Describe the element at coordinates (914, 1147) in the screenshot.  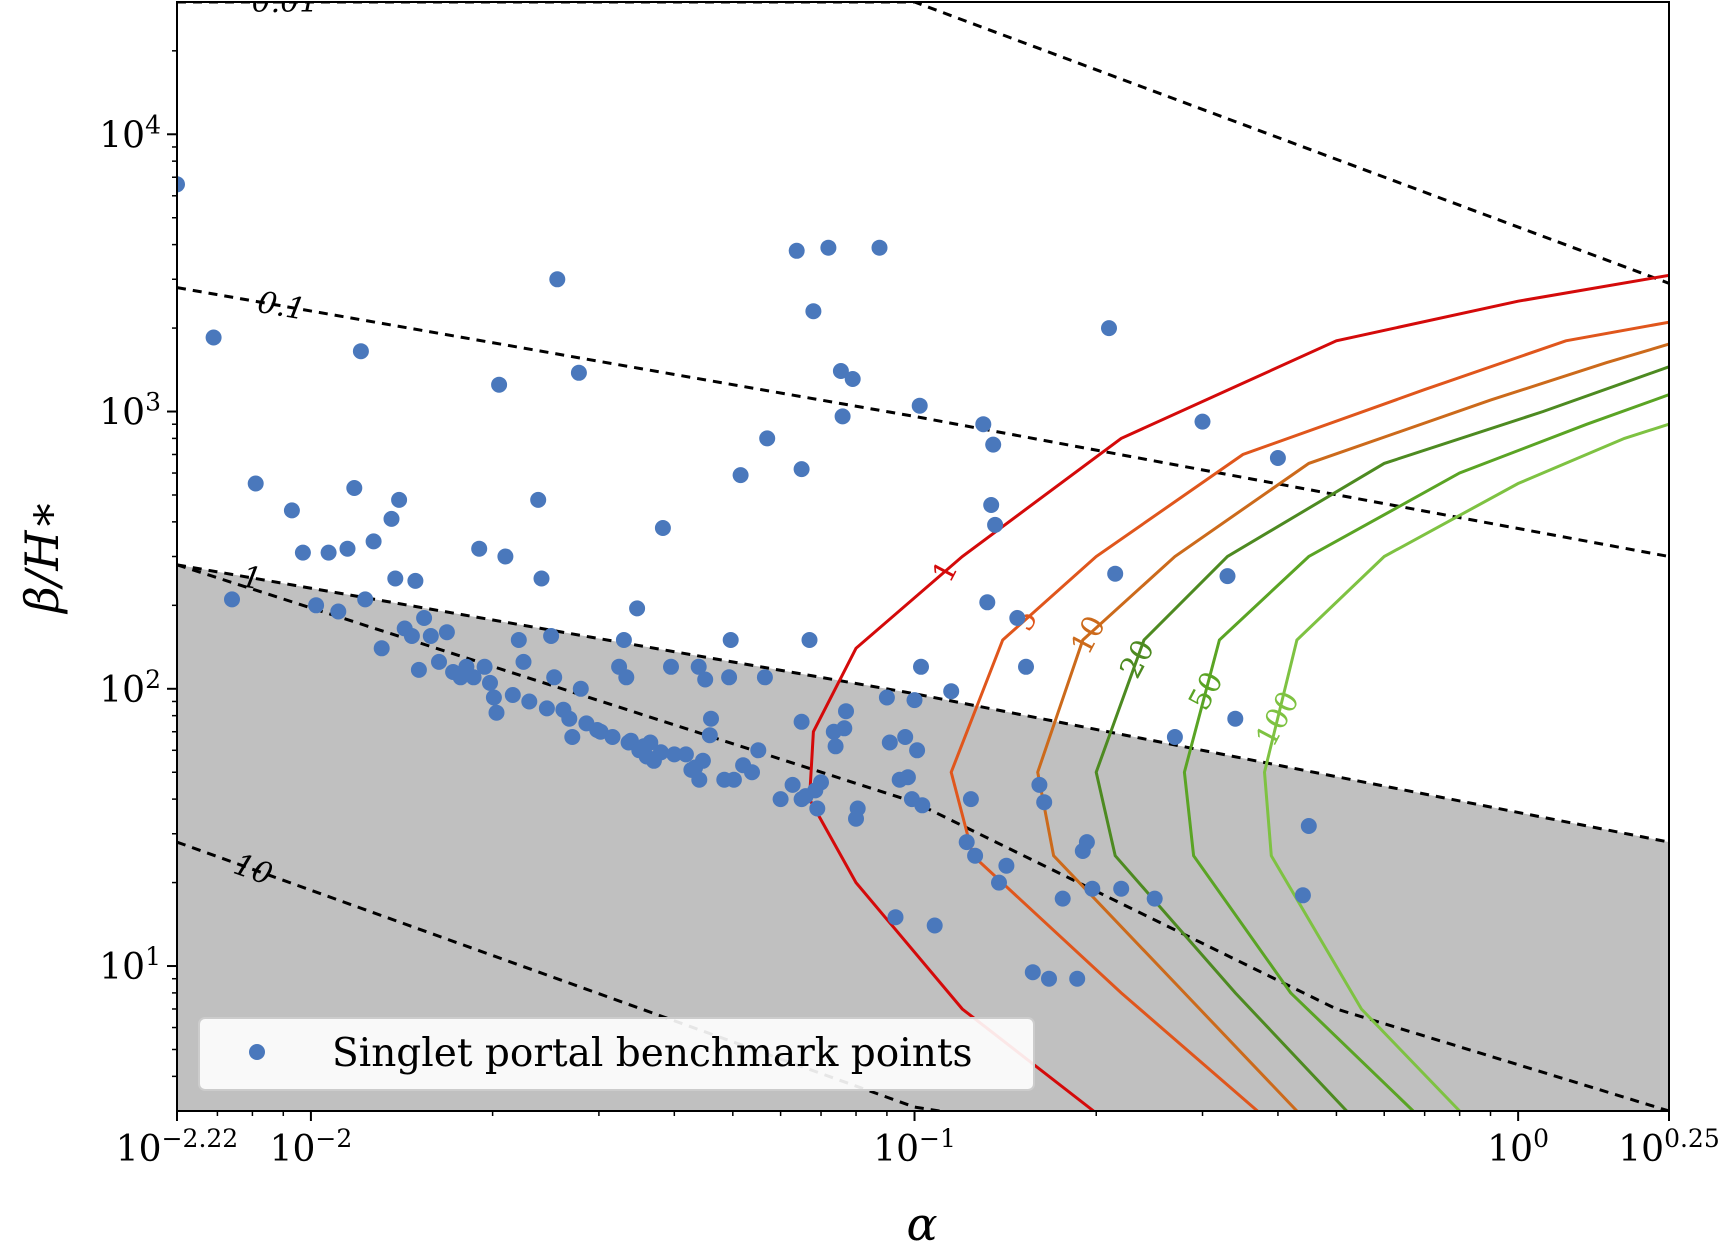
I see `x-tick-label: 10−1` at that location.